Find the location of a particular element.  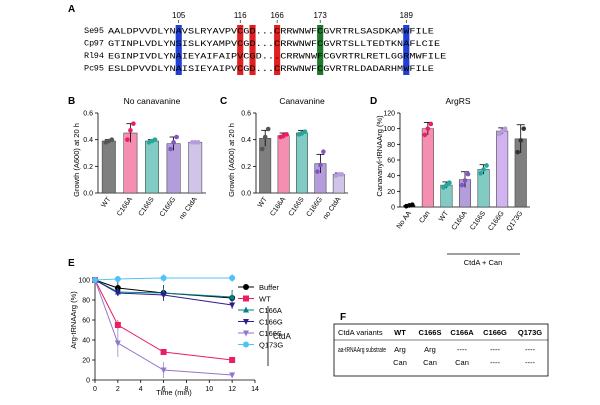

panel-b-ylabel: Growth (A600) at 20 h is located at coordinates (76, 160).